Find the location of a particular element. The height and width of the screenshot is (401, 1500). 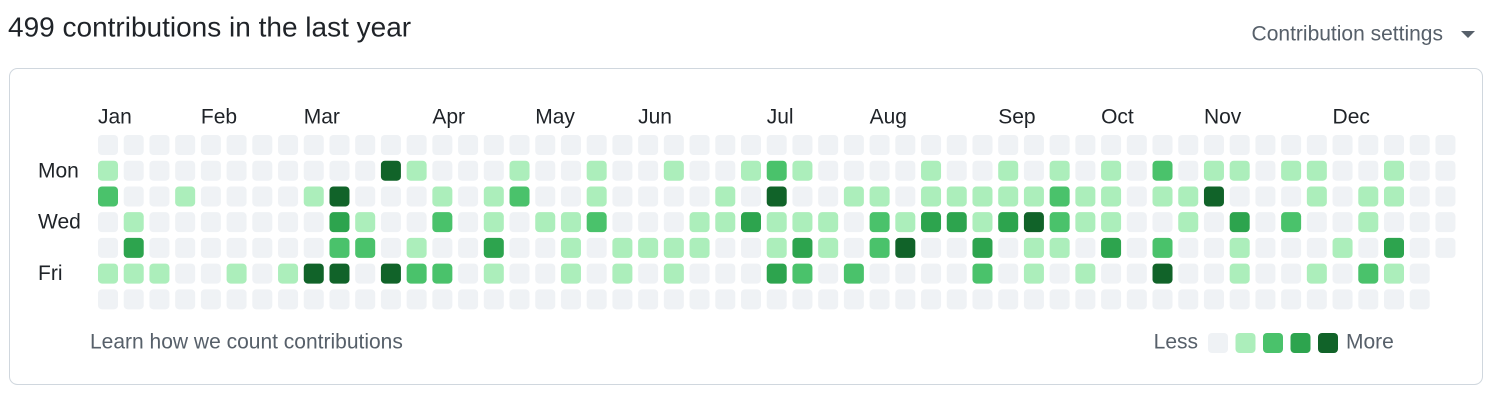

month-label: Mar is located at coordinates (322, 117).